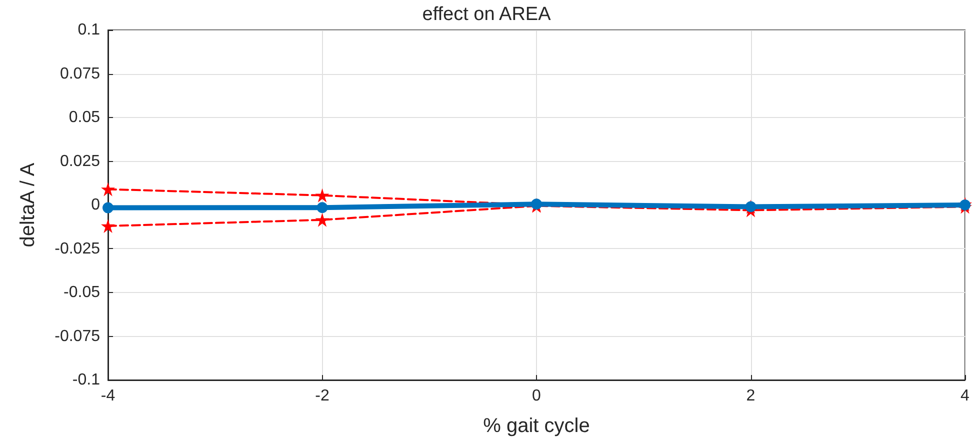 The image size is (973, 446). I want to click on y-tick-label: -0.1, so click(86, 380).